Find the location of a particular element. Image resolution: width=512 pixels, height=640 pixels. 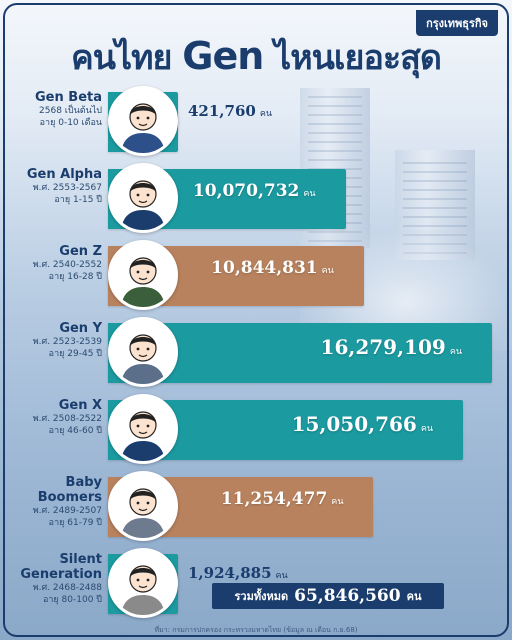

value-label: 11,254,477 คน is located at coordinates (282, 499).